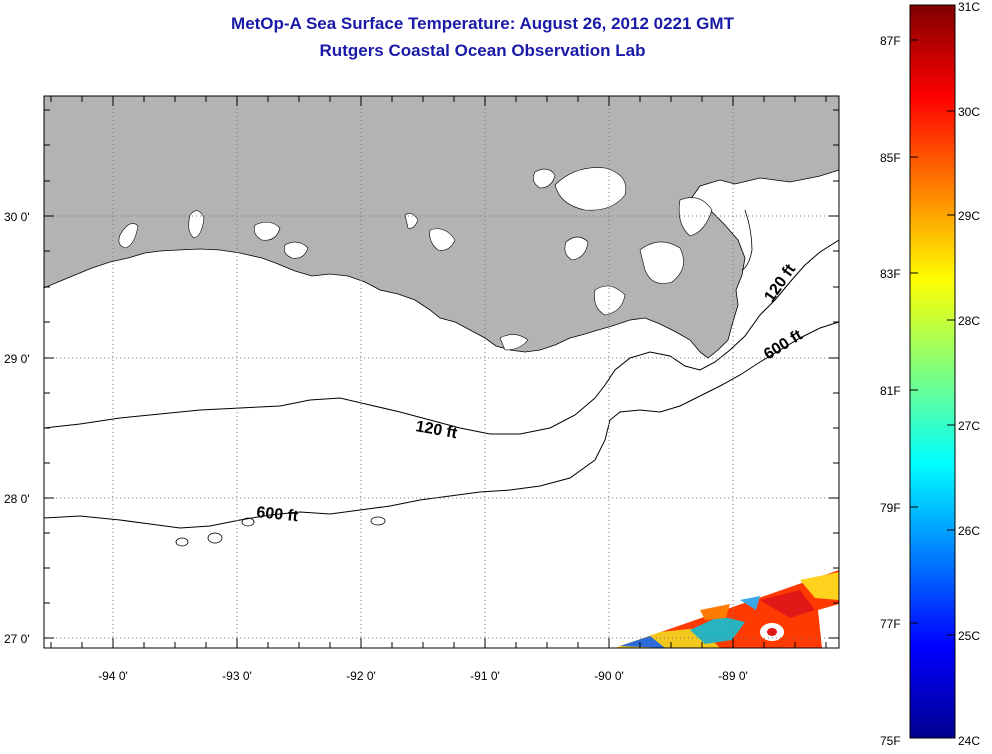  What do you see at coordinates (890, 158) in the screenshot?
I see `colorbar-f-label: 85F` at bounding box center [890, 158].